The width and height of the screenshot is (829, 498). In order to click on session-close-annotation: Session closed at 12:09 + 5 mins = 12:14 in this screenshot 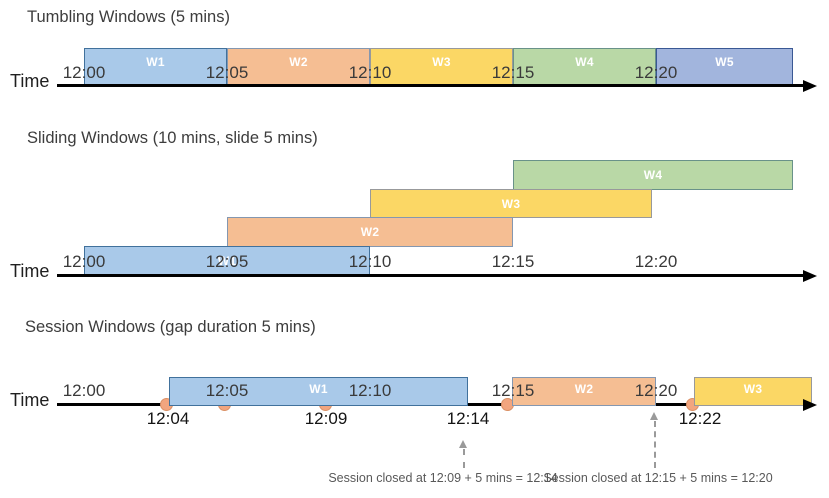, I will do `click(443, 478)`.